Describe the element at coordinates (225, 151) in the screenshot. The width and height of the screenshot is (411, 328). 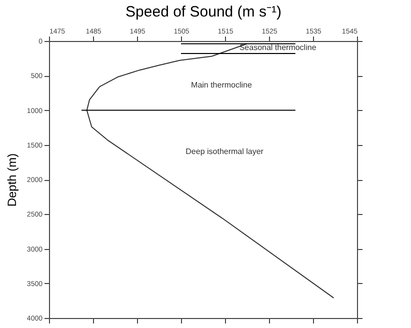
I see `annotation: Deep isothermal layer` at that location.